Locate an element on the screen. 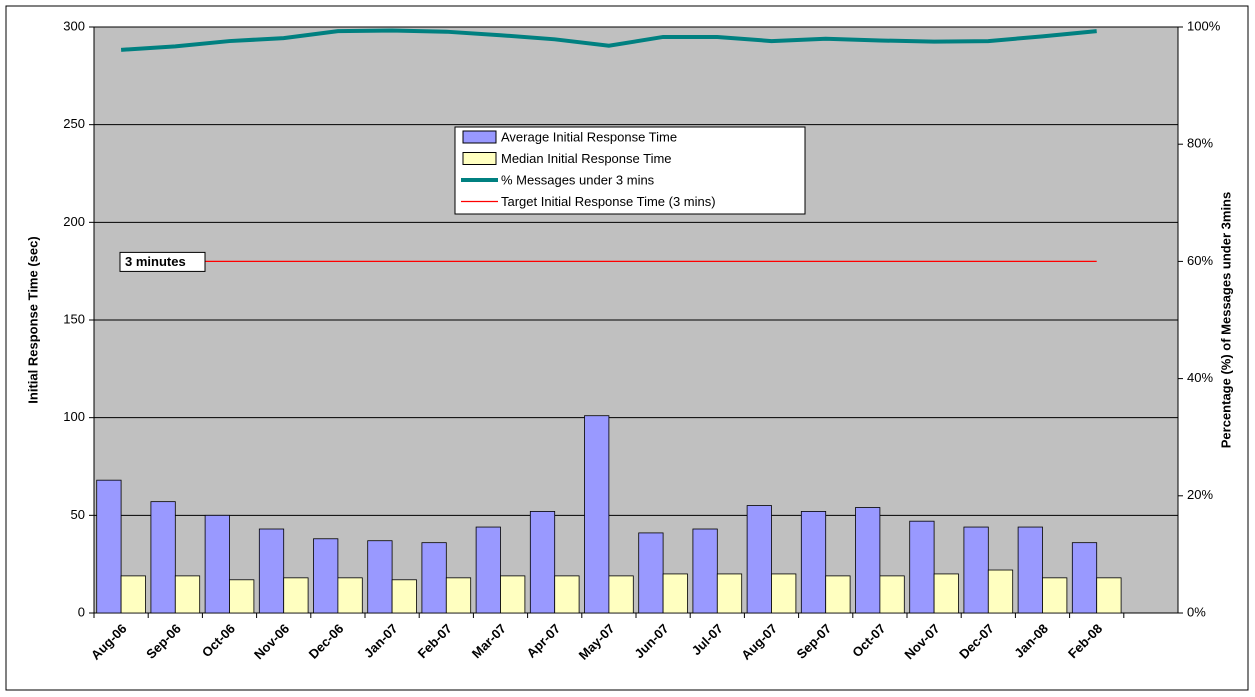  annotation: 3 minutes is located at coordinates (155, 261).